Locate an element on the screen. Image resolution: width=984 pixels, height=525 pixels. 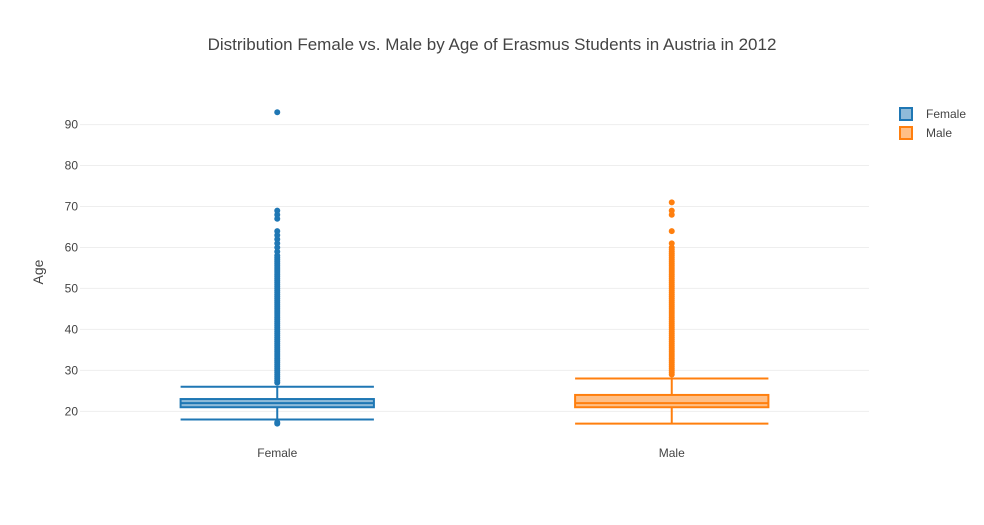
legend-swatch-female is located at coordinates (906, 114).